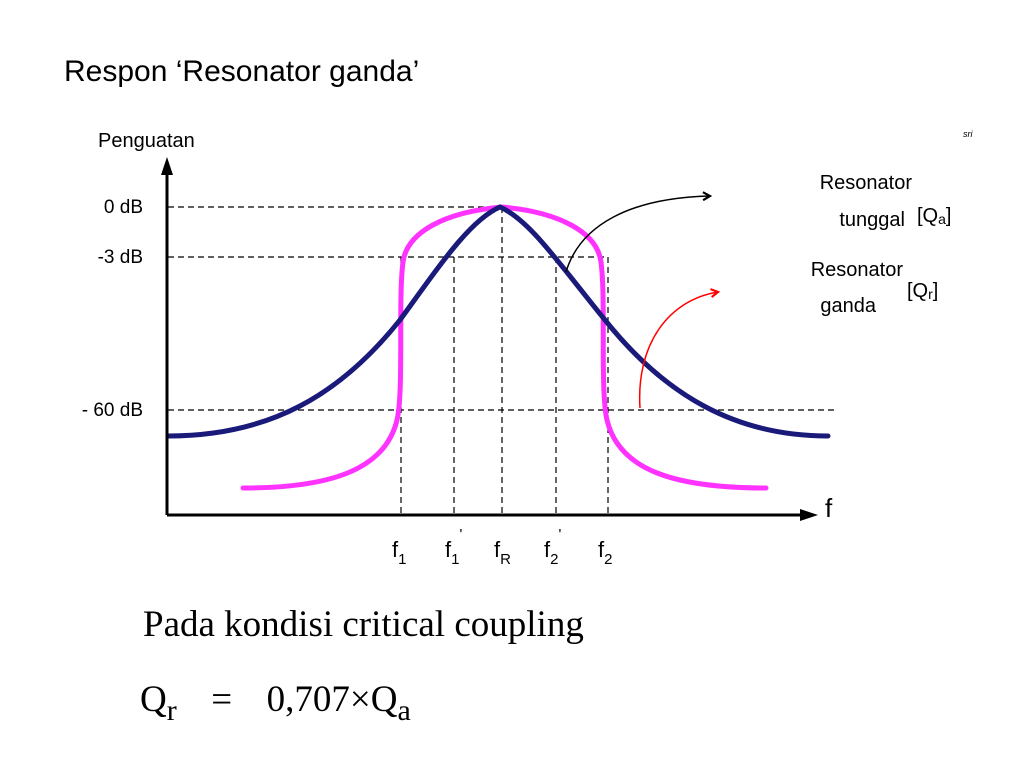 This screenshot has width=1024, height=768. I want to click on formula-value: 0,707, so click(308, 699).